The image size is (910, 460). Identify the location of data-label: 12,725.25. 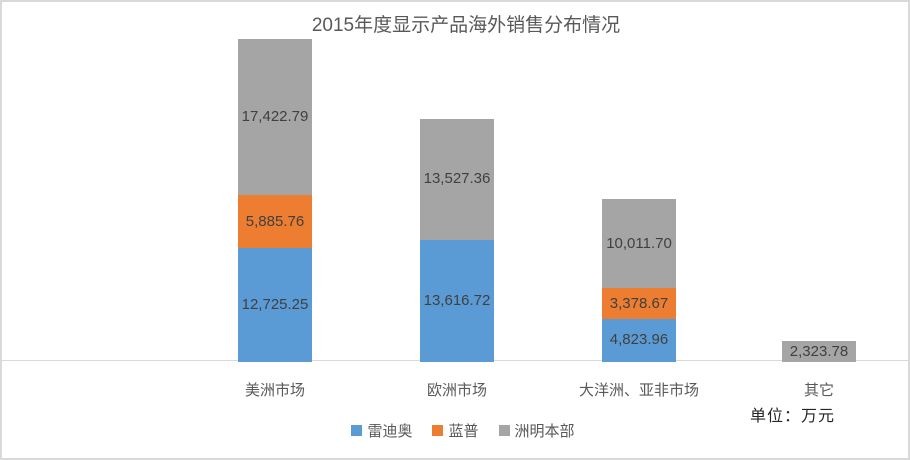
(275, 304).